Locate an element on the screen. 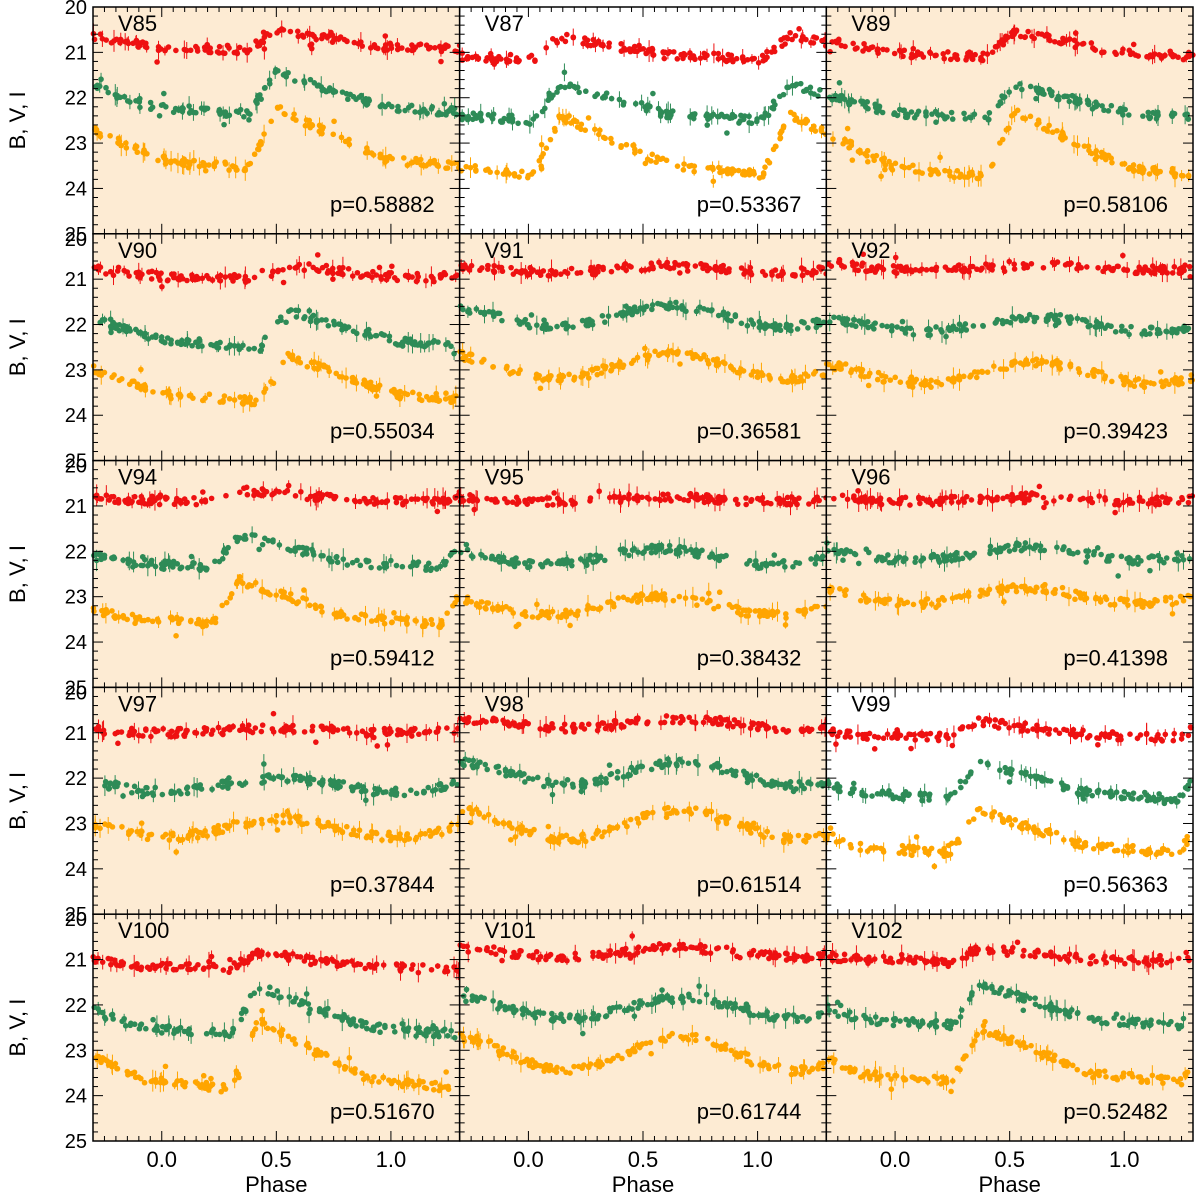  series-b-band is located at coordinates (277, 142).